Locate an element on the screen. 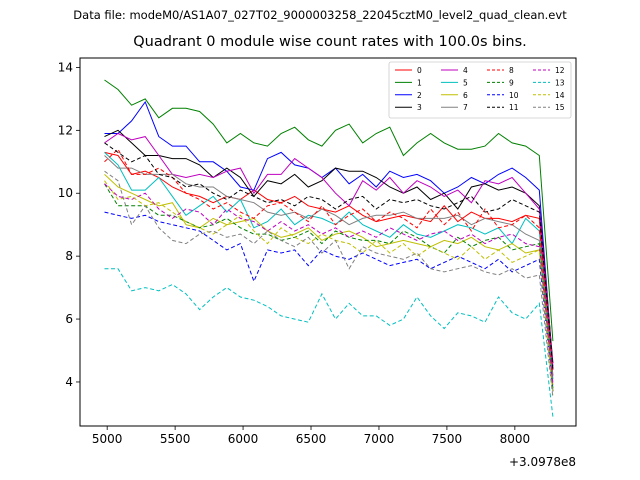 The height and width of the screenshot is (480, 640). x-tick-label: 6500 is located at coordinates (311, 439).